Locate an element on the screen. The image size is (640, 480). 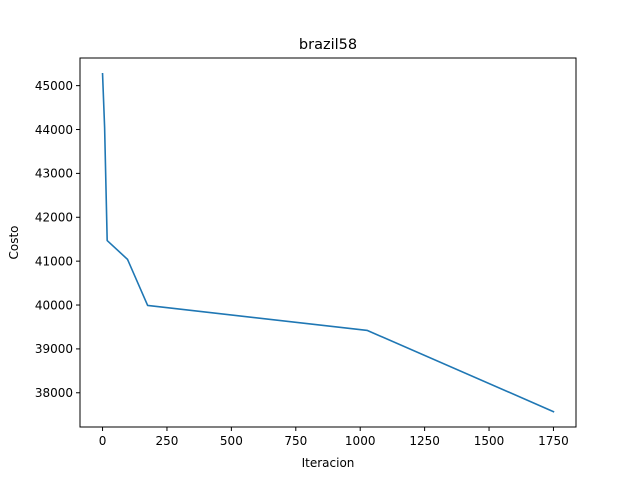
y-axis-label: Costo is located at coordinates (14, 242).